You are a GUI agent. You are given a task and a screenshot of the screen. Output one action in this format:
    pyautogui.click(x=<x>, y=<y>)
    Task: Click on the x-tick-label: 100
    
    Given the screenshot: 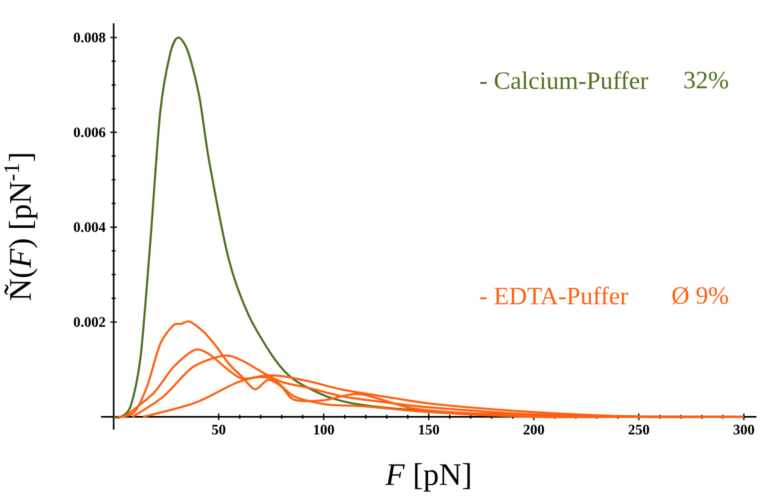 What is the action you would take?
    pyautogui.click(x=324, y=429)
    